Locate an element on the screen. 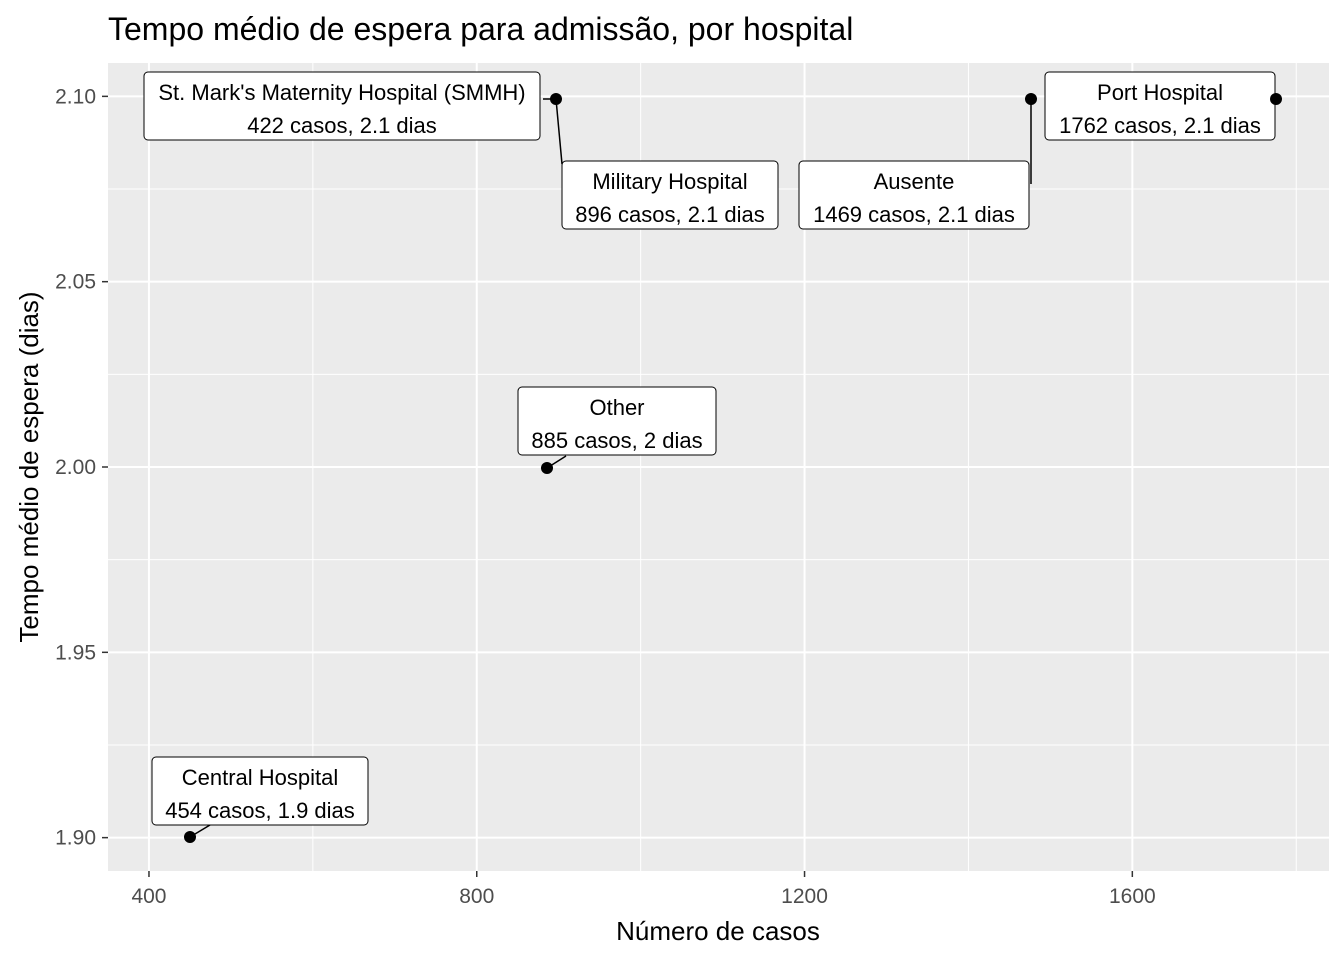 The width and height of the screenshot is (1344, 960). label-hospital-name: Central Hospital is located at coordinates (260, 777).